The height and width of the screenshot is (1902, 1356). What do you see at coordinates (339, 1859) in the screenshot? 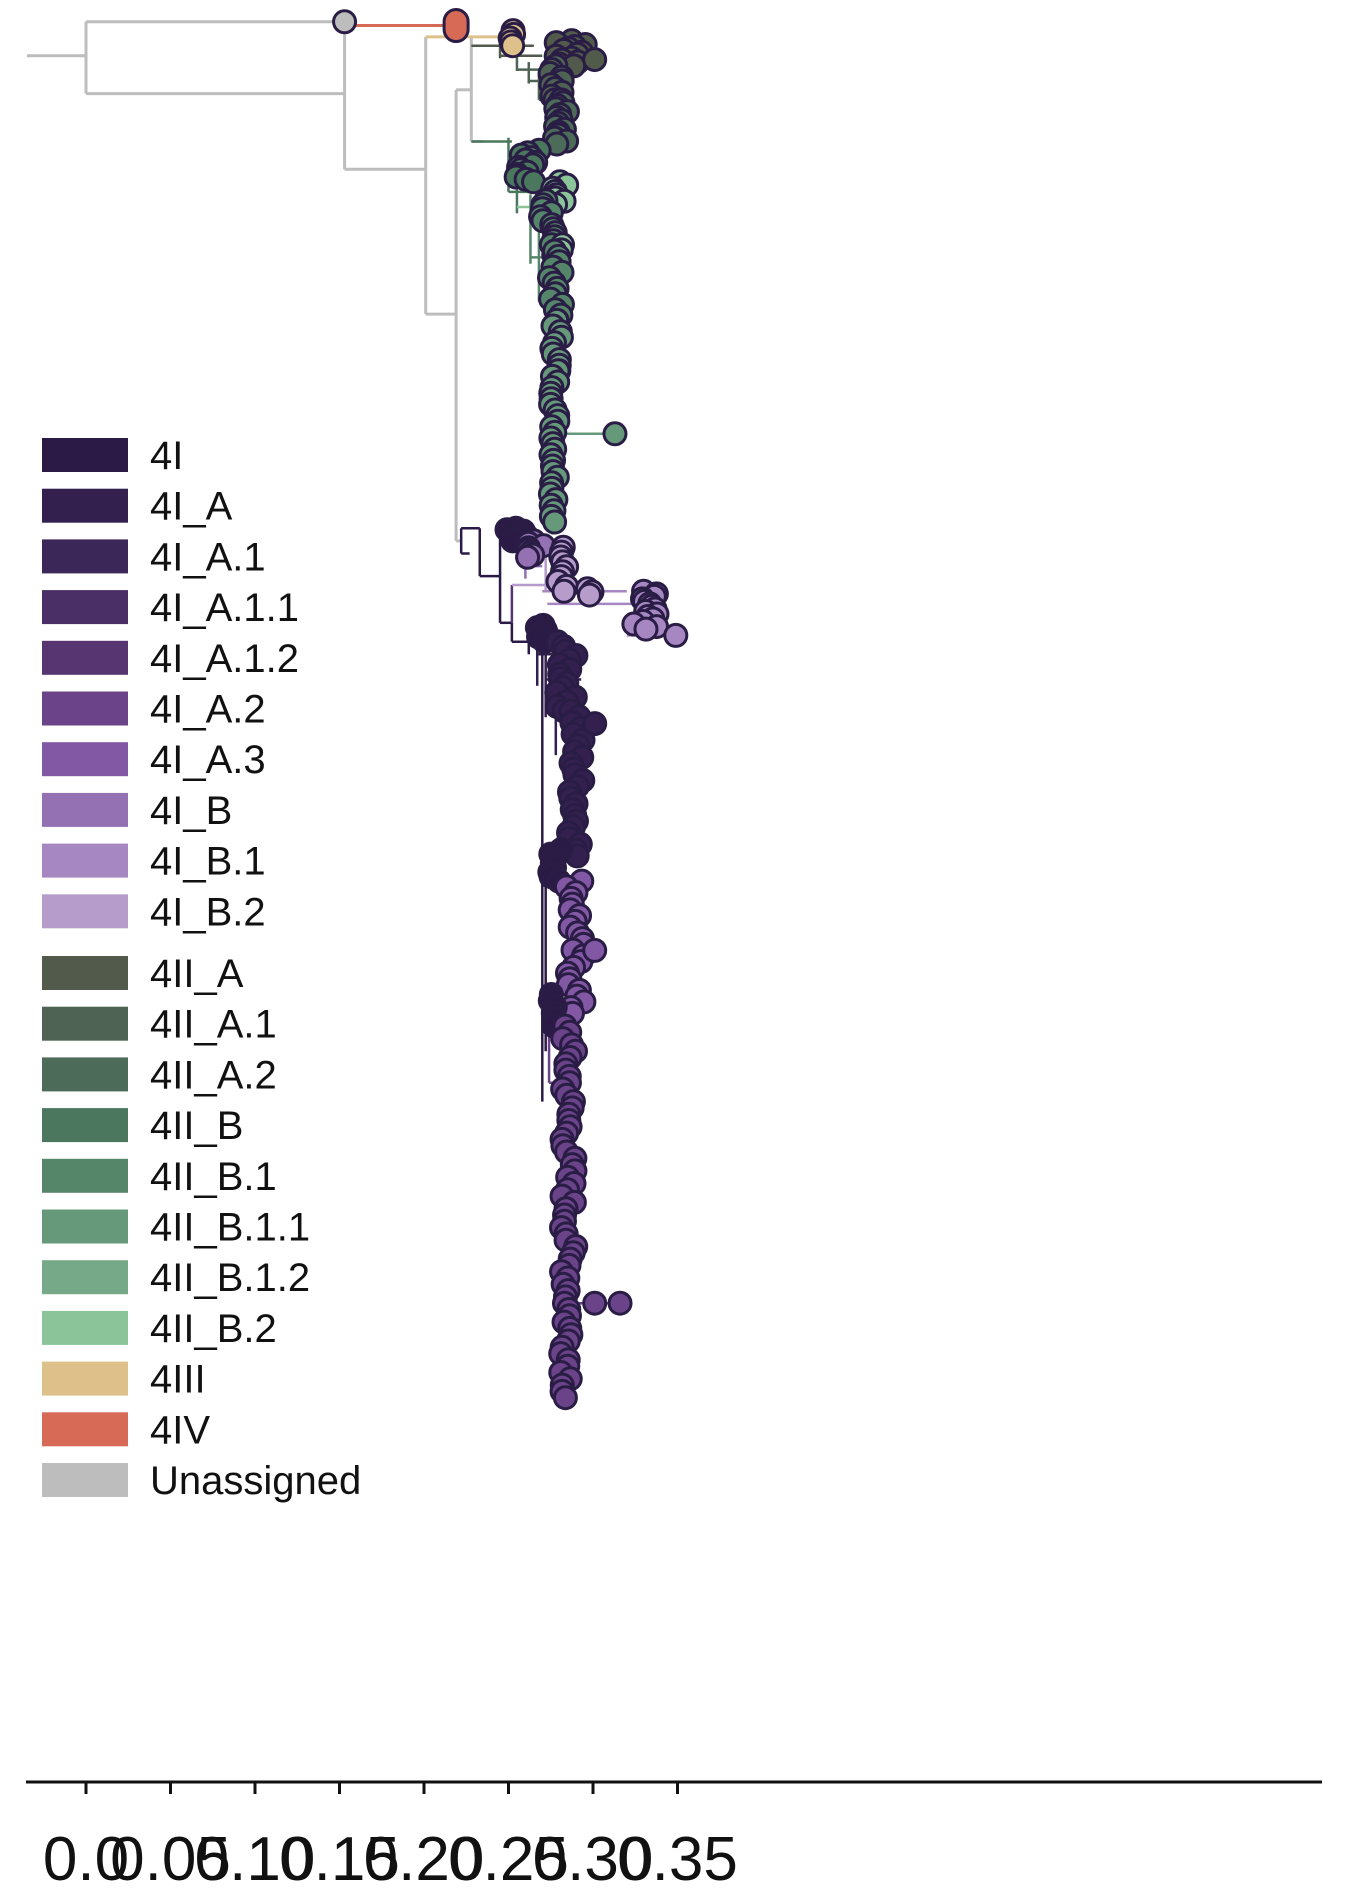
I see `x-tick-label: 0.15` at bounding box center [339, 1859].